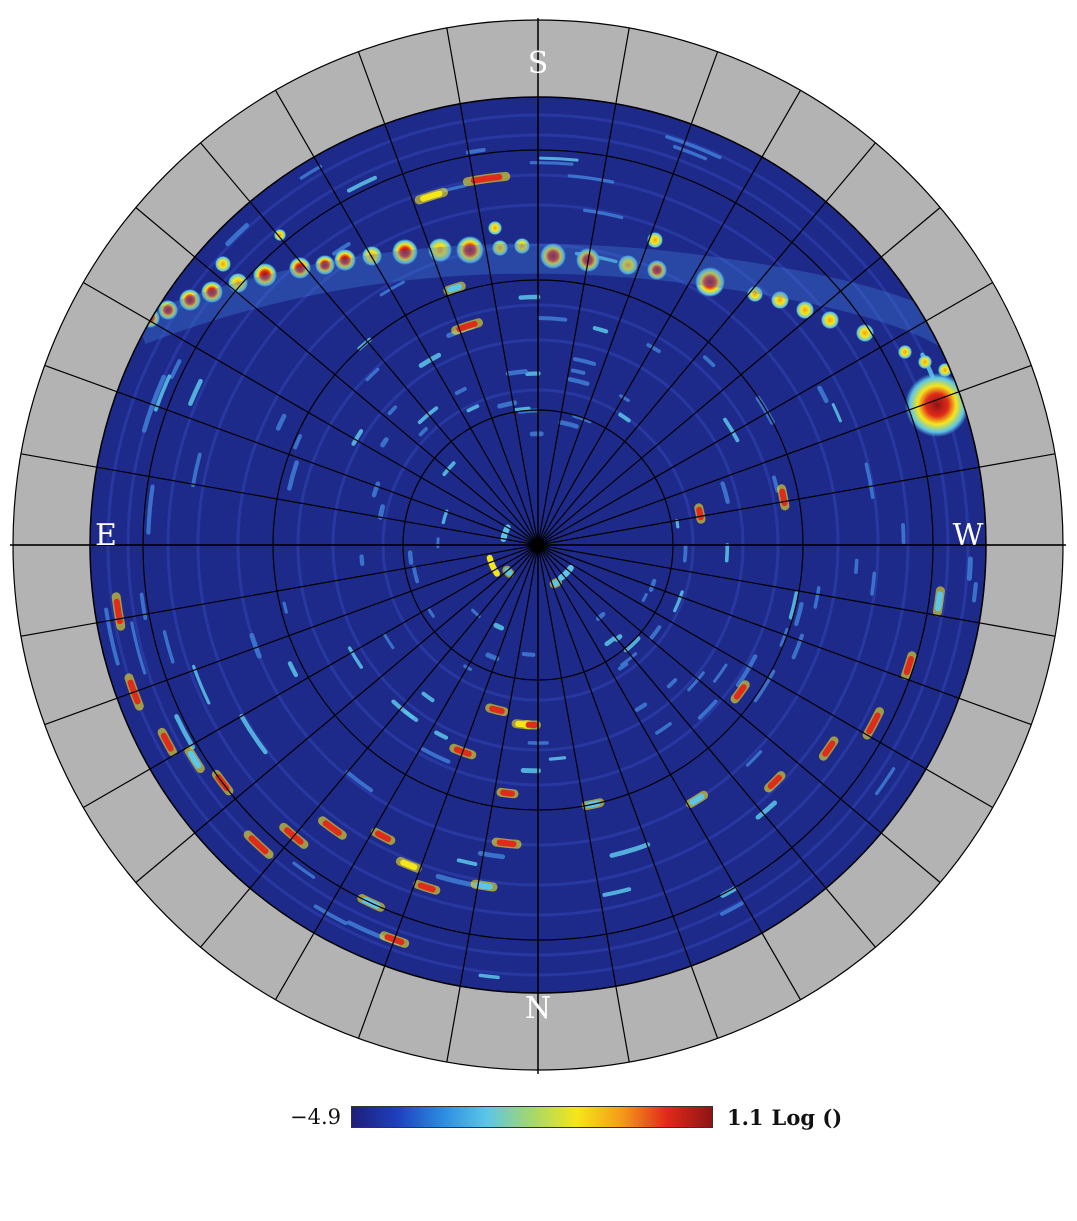  What do you see at coordinates (968, 535) in the screenshot?
I see `compass-right: W` at bounding box center [968, 535].